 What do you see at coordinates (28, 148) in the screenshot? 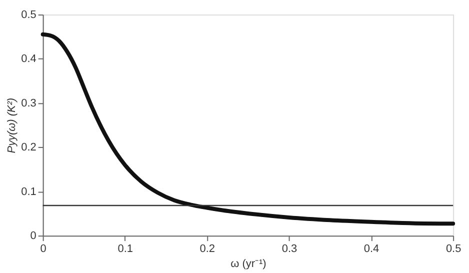
I see `y-tick-label: 0.2` at bounding box center [28, 148].